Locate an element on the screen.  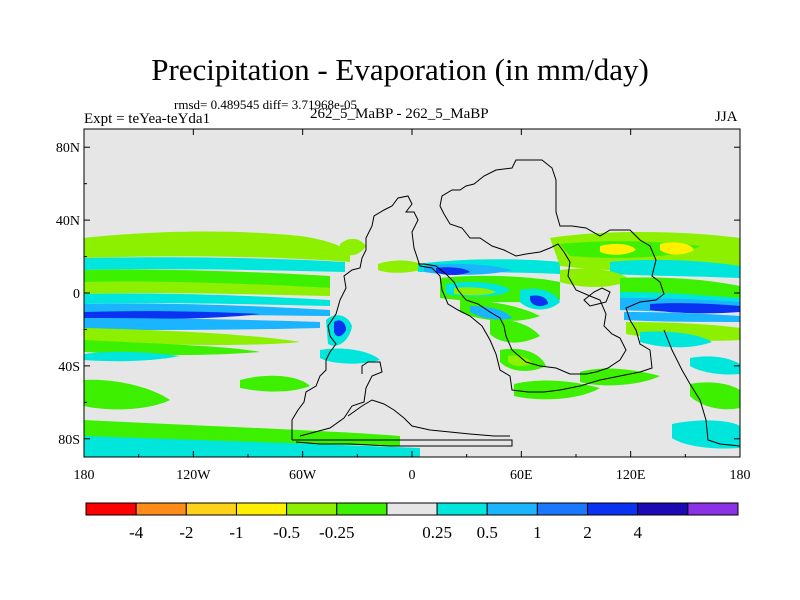
colorbar-label: -0.25 is located at coordinates (336, 532).